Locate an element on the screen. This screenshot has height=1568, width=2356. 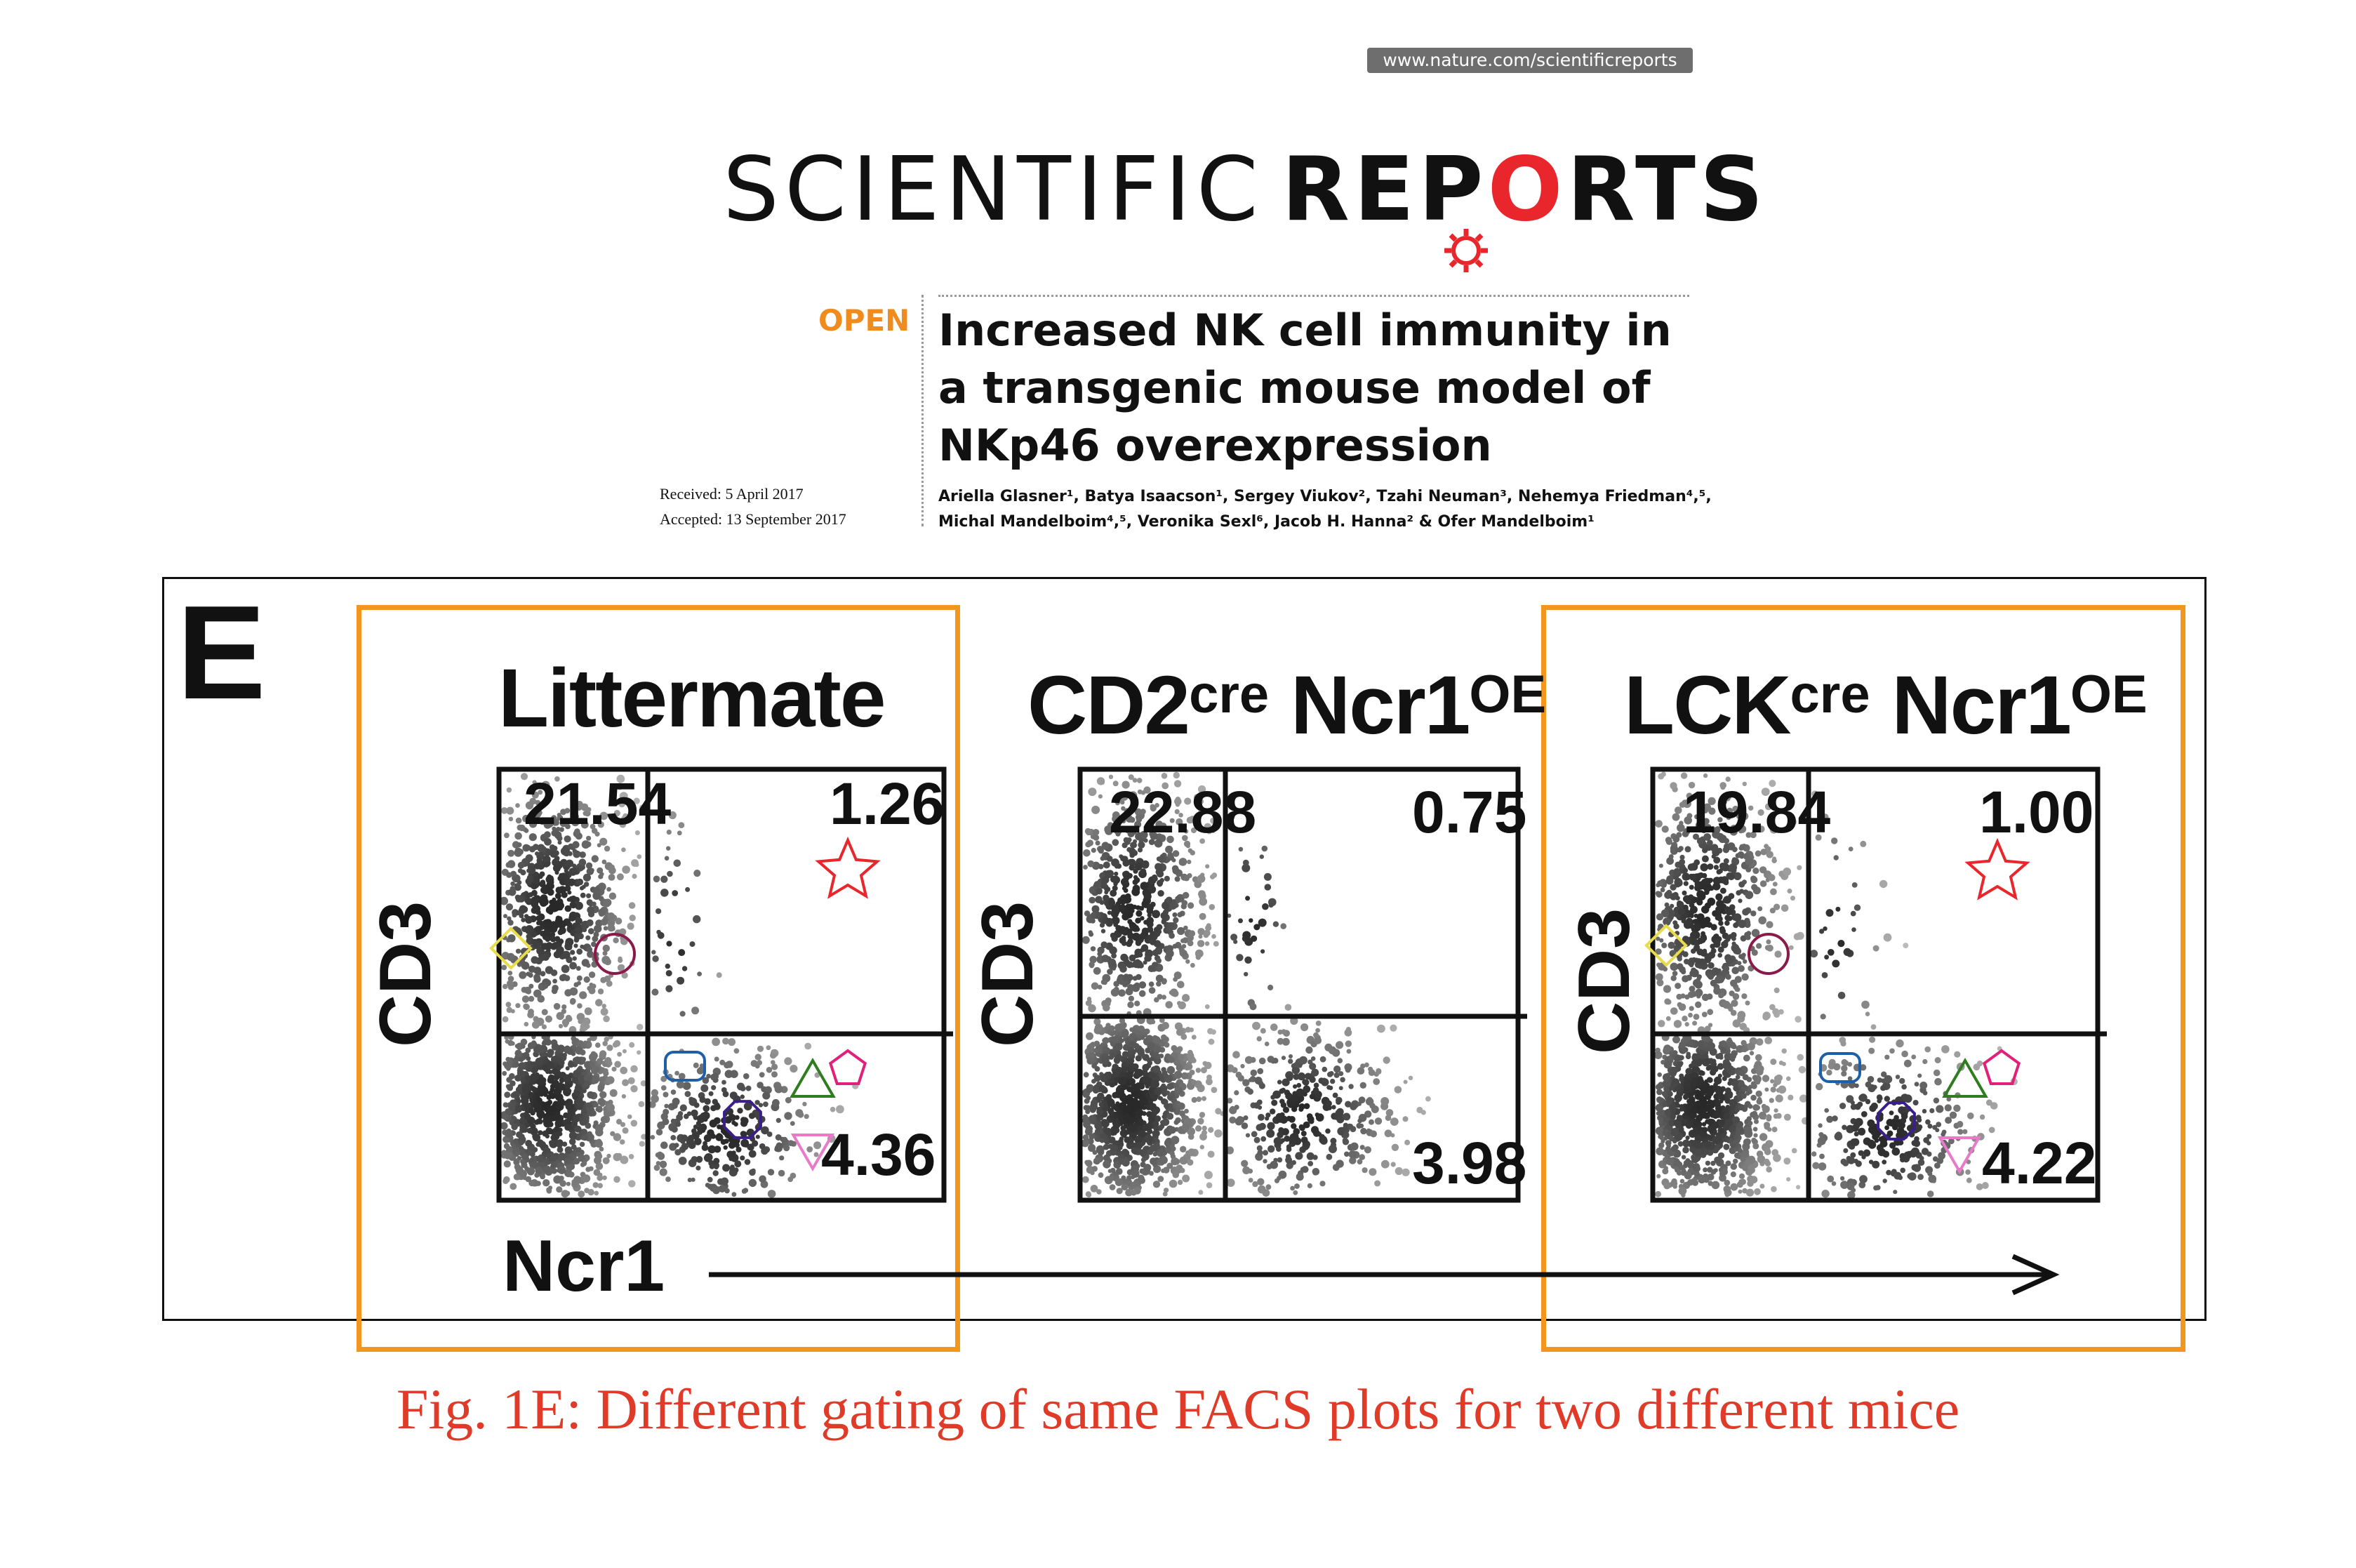
url-badge: www.nature.com/scientificreports is located at coordinates (1530, 60).